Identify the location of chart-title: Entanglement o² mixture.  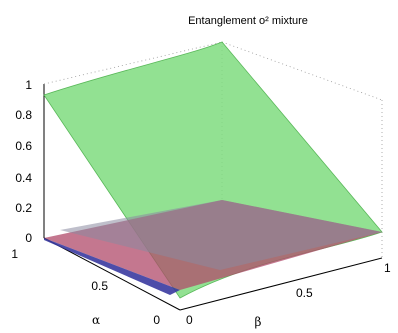
(248, 21).